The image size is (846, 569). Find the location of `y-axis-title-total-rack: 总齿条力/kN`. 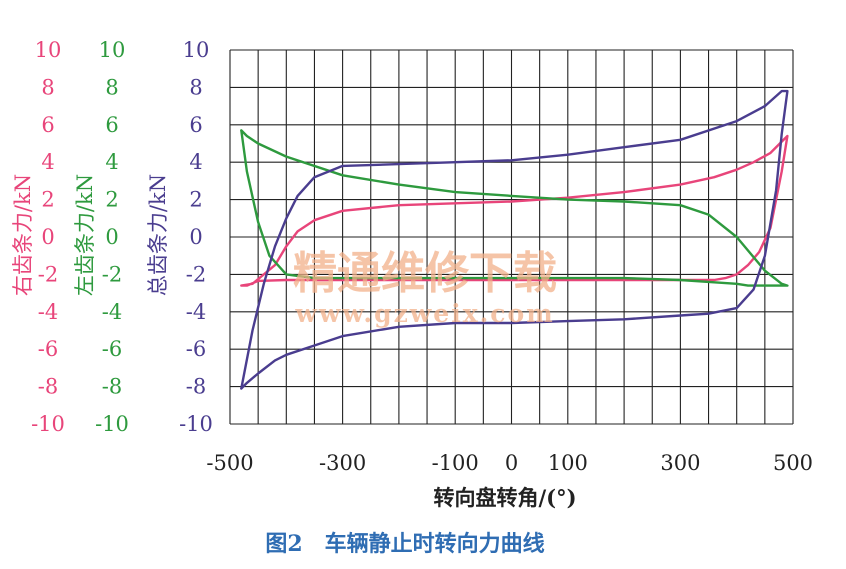

y-axis-title-total-rack: 总齿条力/kN is located at coordinates (158, 235).